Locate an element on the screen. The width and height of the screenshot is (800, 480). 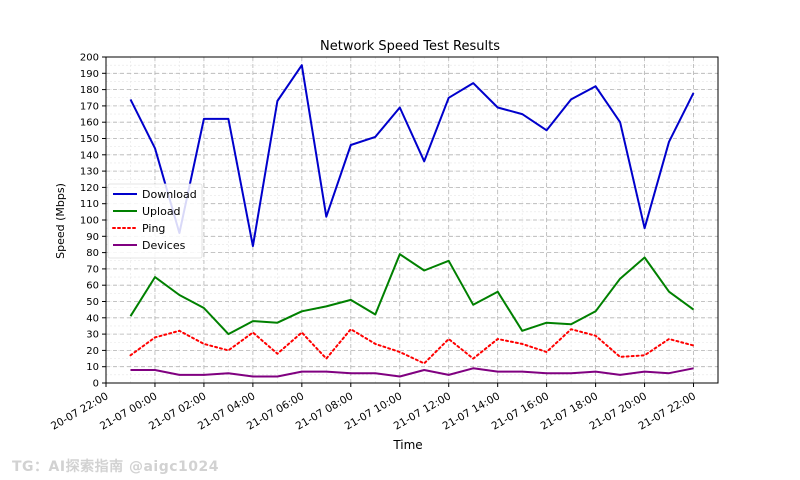
series-line-ping is located at coordinates (412, 346).